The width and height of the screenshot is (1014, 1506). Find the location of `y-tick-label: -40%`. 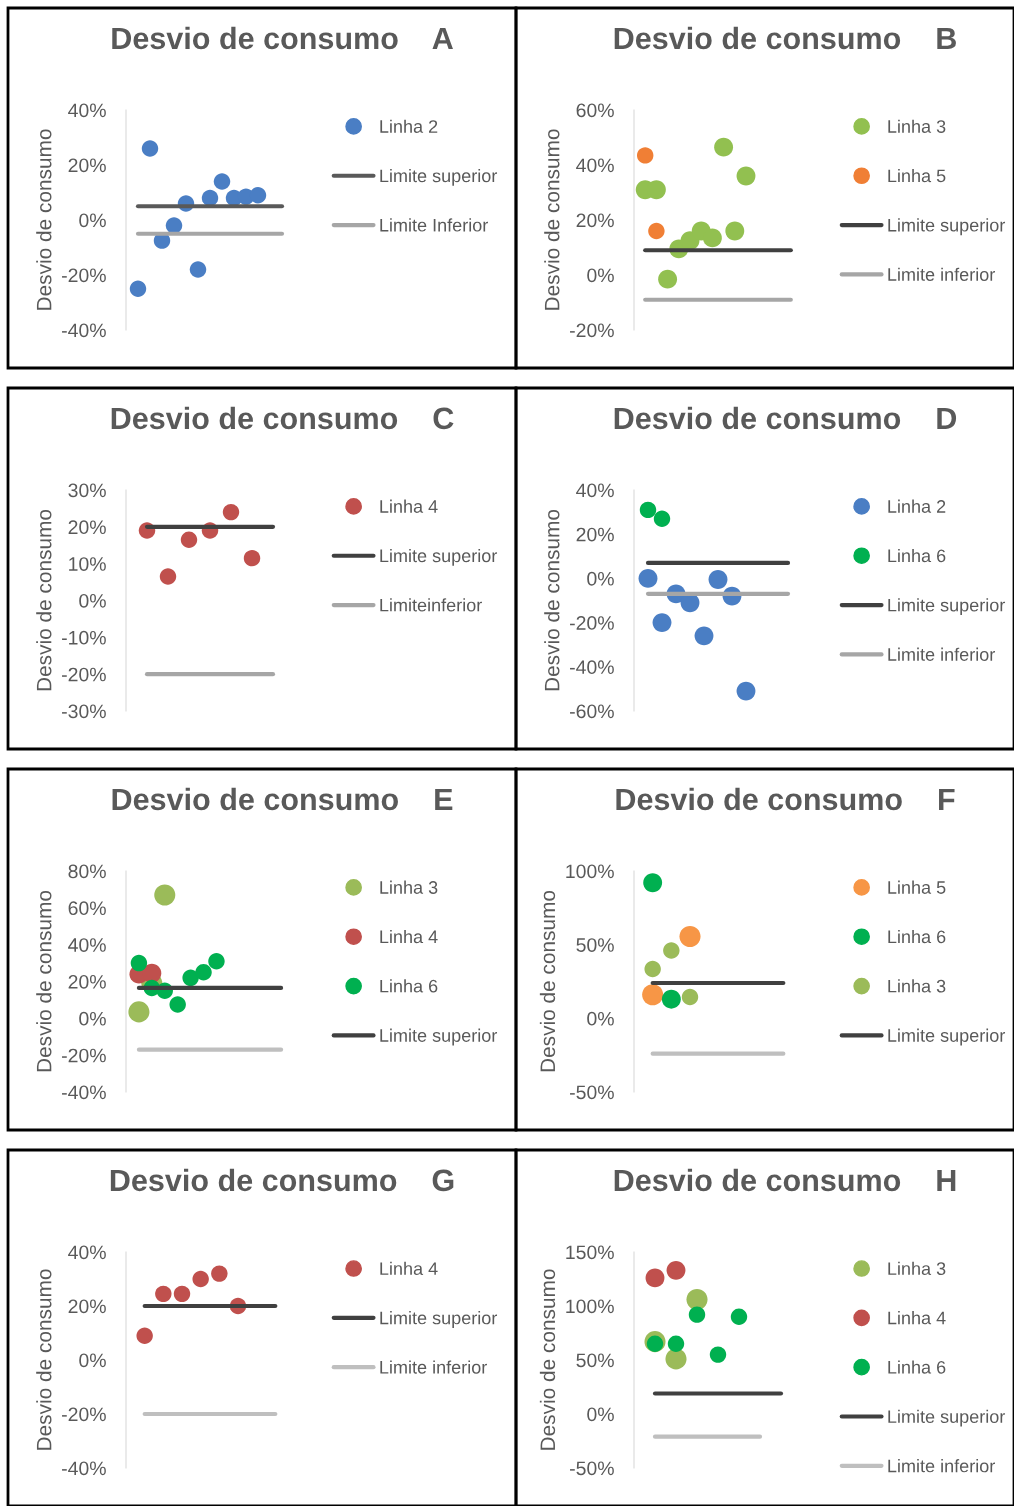

y-tick-label: -40% is located at coordinates (84, 330).